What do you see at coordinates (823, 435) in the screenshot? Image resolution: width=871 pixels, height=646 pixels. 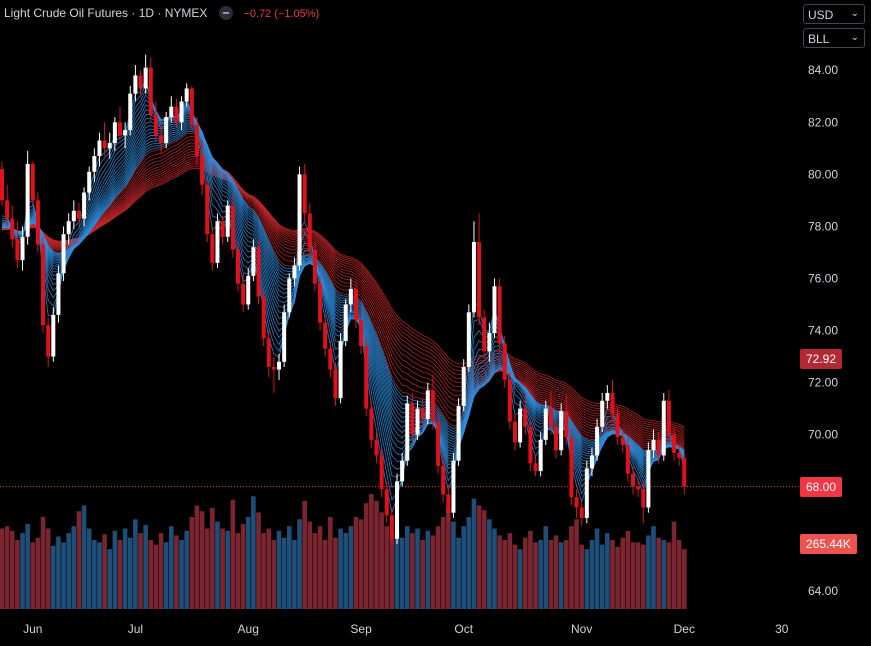 I see `y-tick-label: 70.00` at bounding box center [823, 435].